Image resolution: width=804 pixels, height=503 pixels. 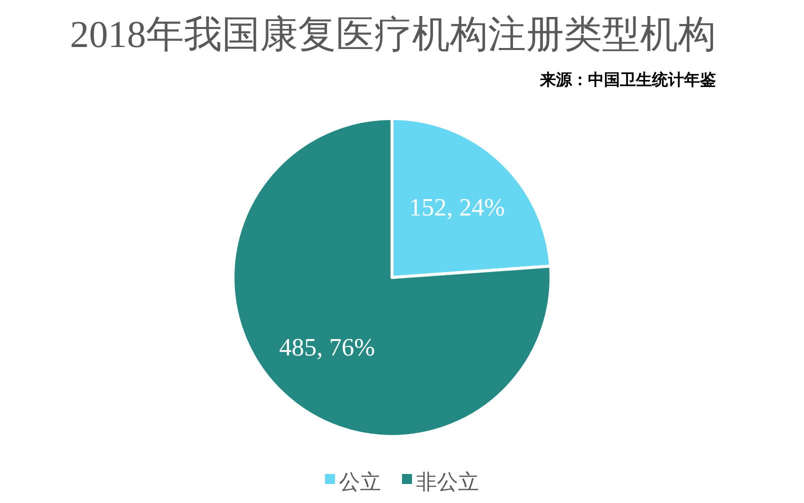 What do you see at coordinates (393, 35) in the screenshot?
I see `title: 2018年我国康复医疗机构注册类型机构` at bounding box center [393, 35].